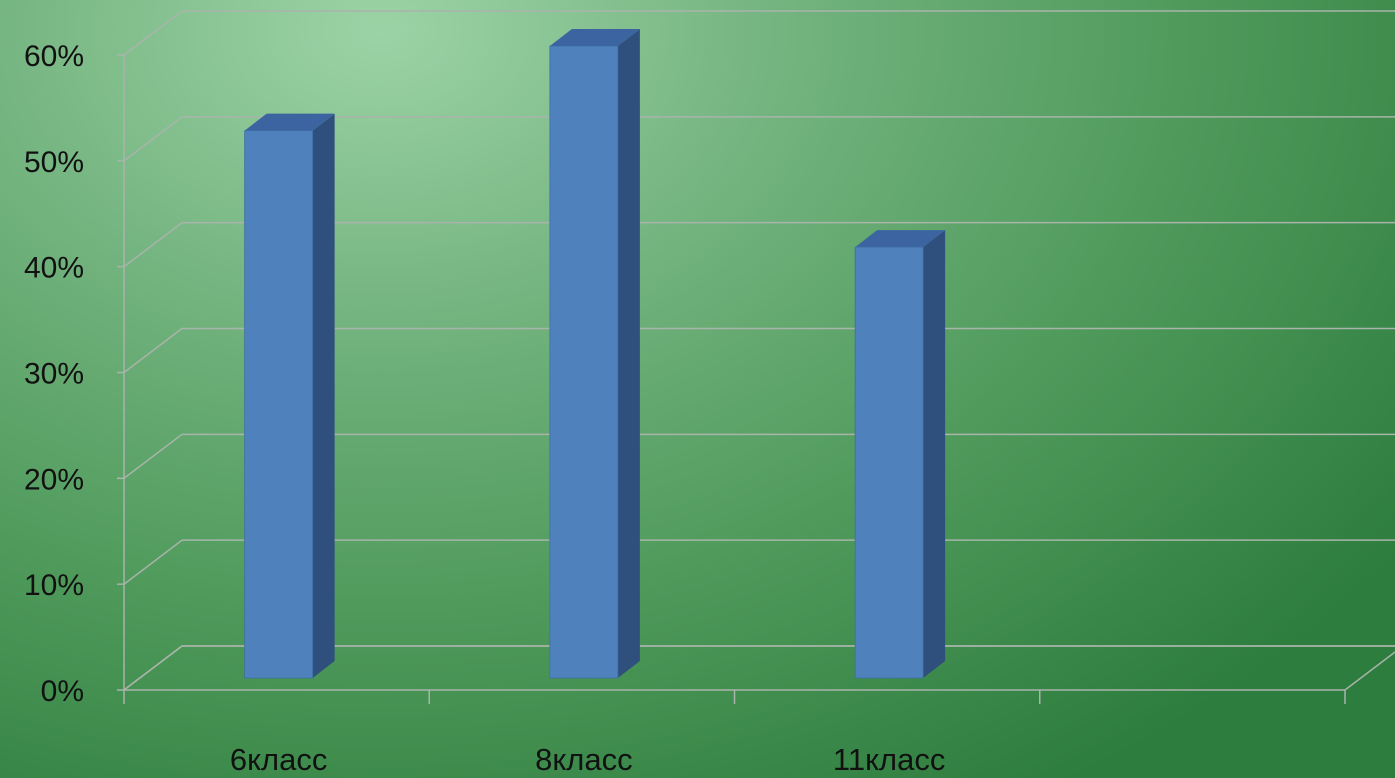  I want to click on floor, so click(758, 668).